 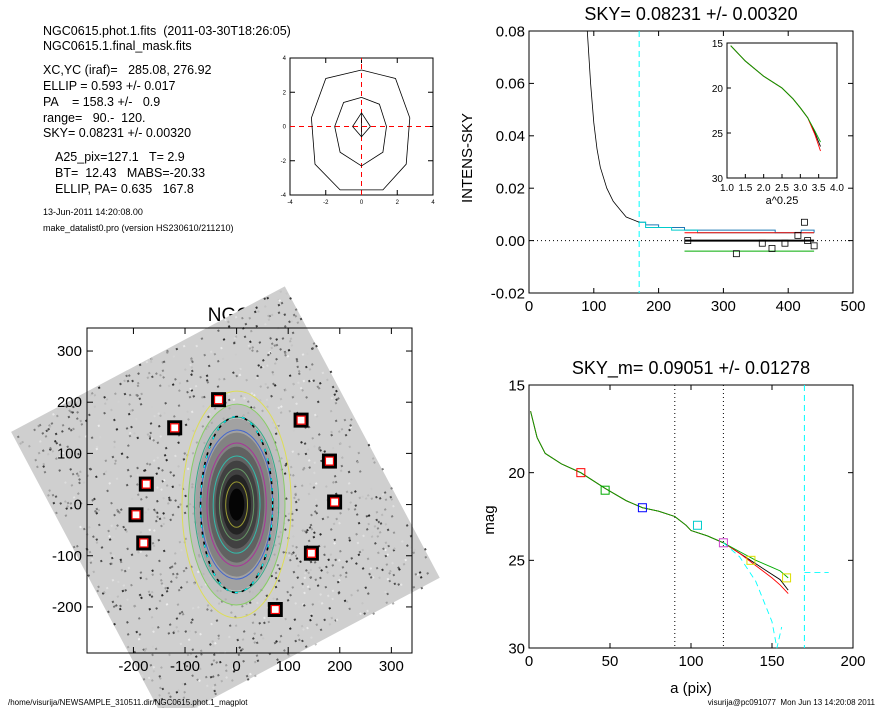 What do you see at coordinates (124, 189) in the screenshot?
I see `ellip-pa: ELLIP, PA= 0.635 167.8` at bounding box center [124, 189].